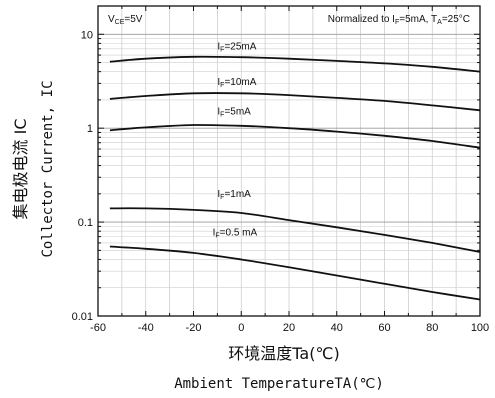 Image resolution: width=495 pixels, height=398 pixels. I want to click on series-label: IF=25mA, so click(236, 47).